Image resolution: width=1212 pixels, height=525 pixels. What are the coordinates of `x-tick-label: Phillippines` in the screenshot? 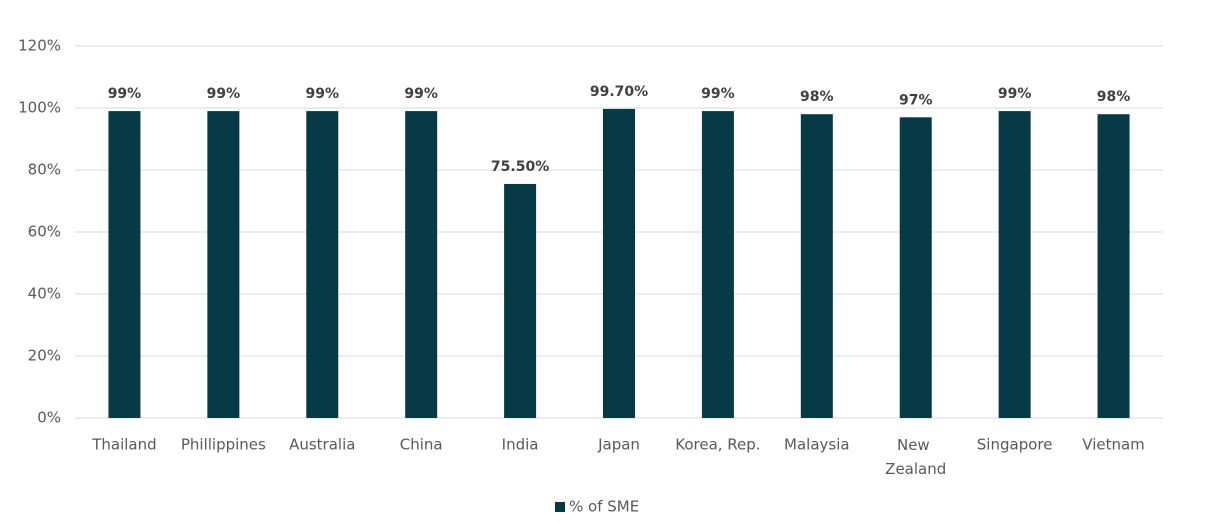 It's located at (223, 445).